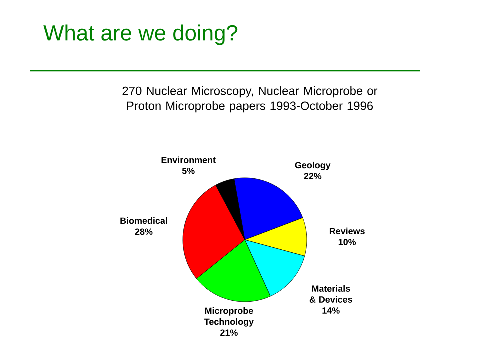 The height and width of the screenshot is (360, 480). Describe the element at coordinates (347, 231) in the screenshot. I see `slice-label: Reviews` at that location.